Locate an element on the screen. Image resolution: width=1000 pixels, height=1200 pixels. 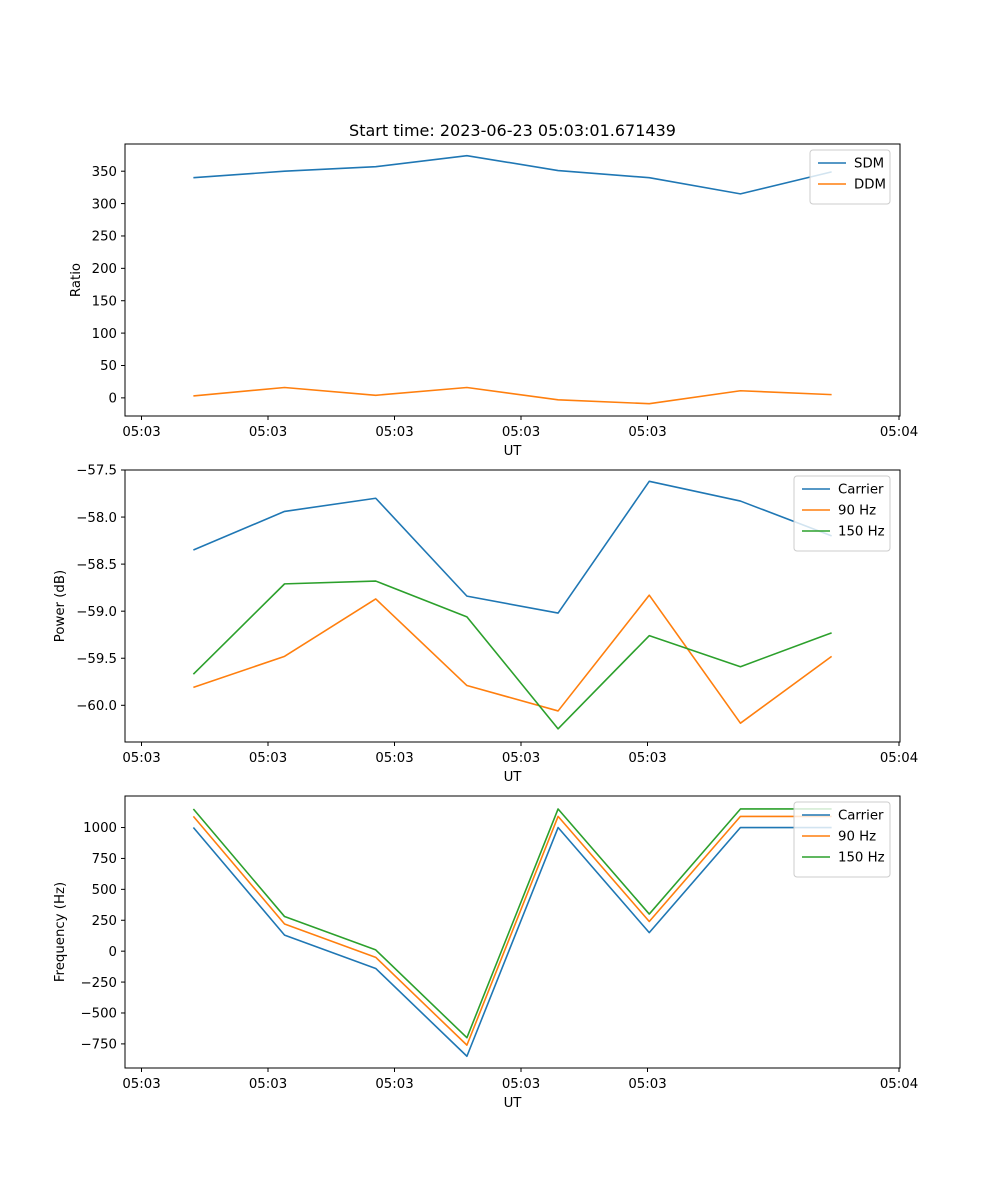
frequency-ytick-label: 250 is located at coordinates (104, 921).